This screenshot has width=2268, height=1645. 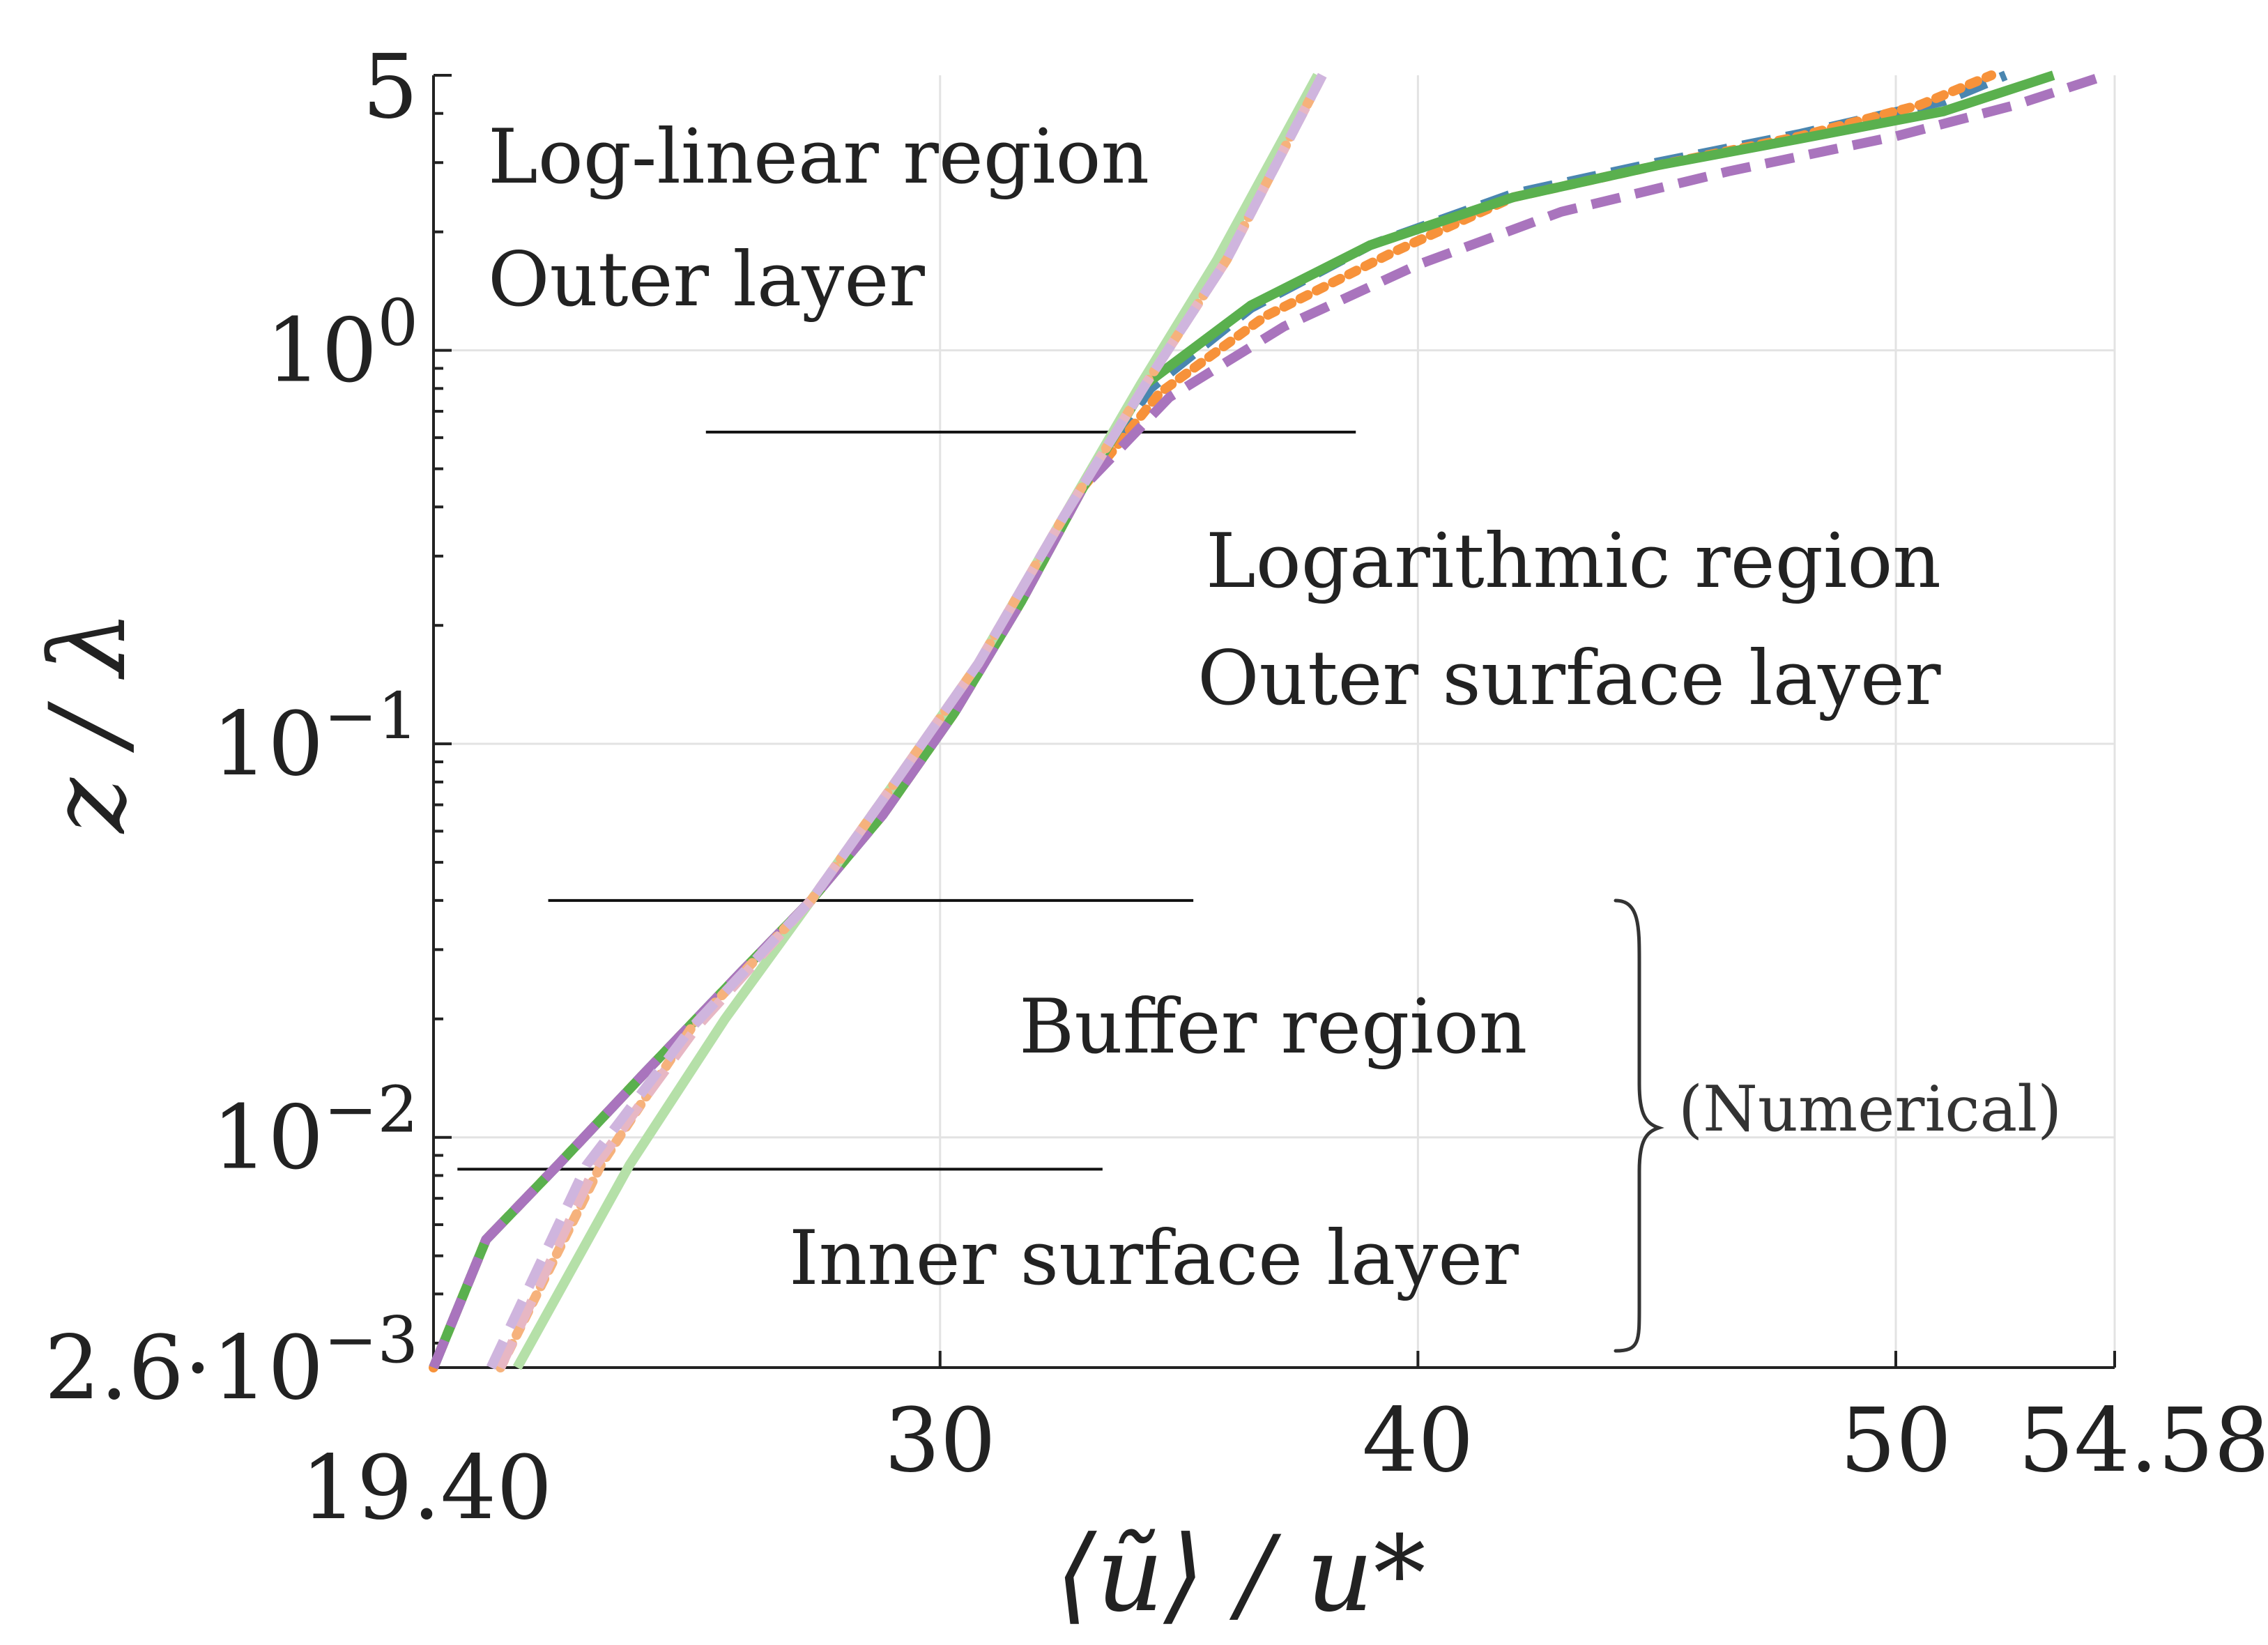 What do you see at coordinates (427, 1488) in the screenshot?
I see `x-tick-label-0: 19.40` at bounding box center [427, 1488].